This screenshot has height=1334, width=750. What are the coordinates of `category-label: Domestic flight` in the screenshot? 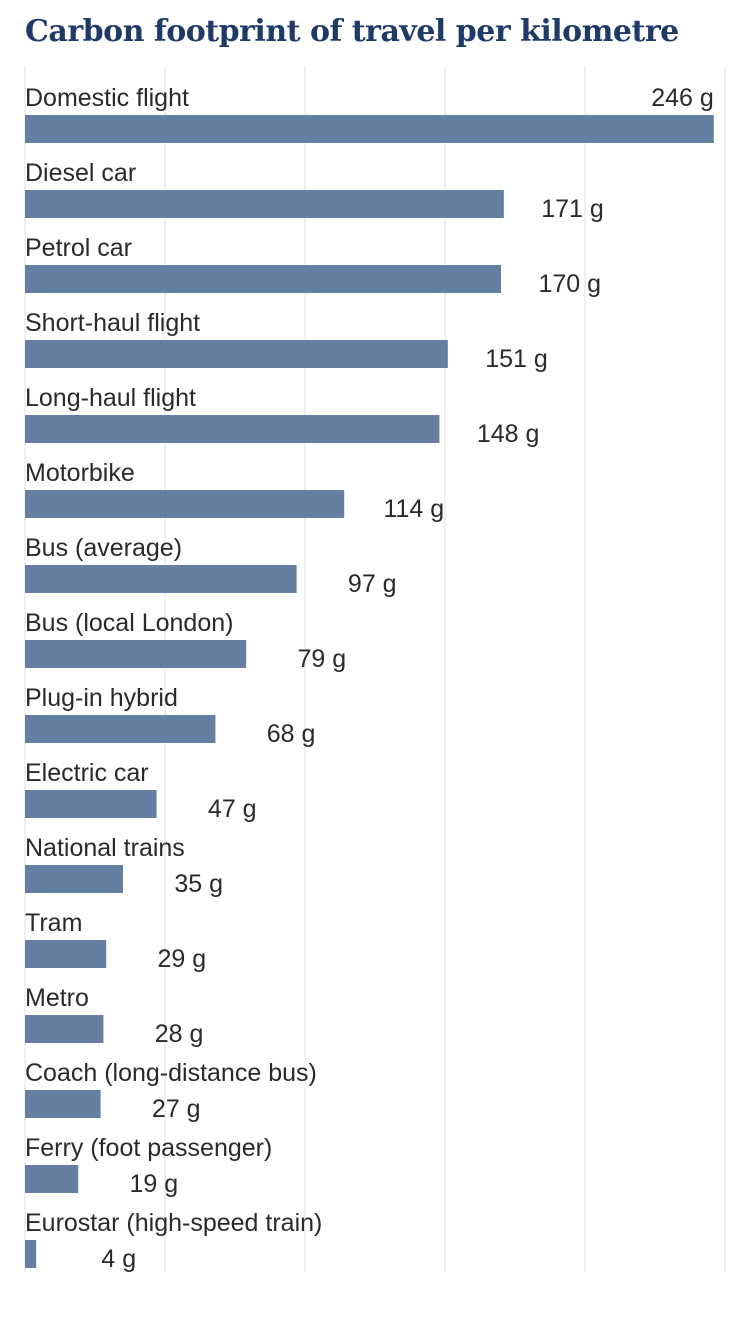 It's located at (107, 98).